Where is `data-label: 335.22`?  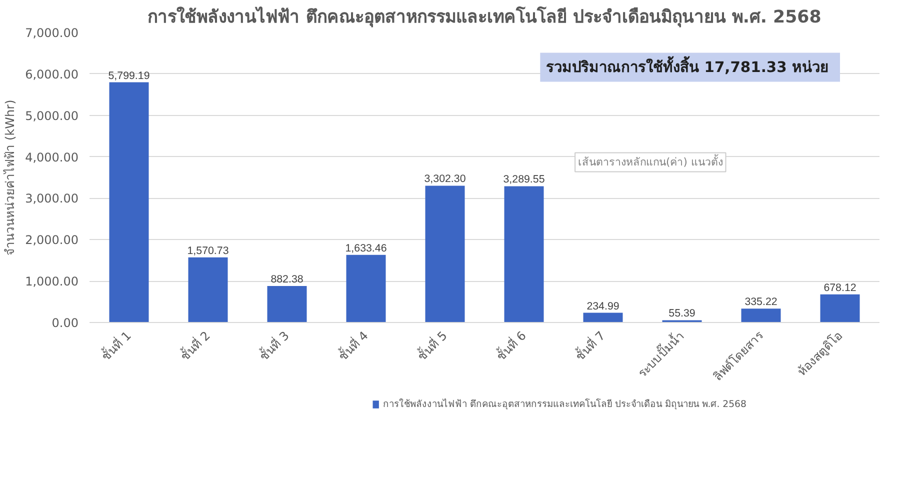
data-label: 335.22 is located at coordinates (761, 302).